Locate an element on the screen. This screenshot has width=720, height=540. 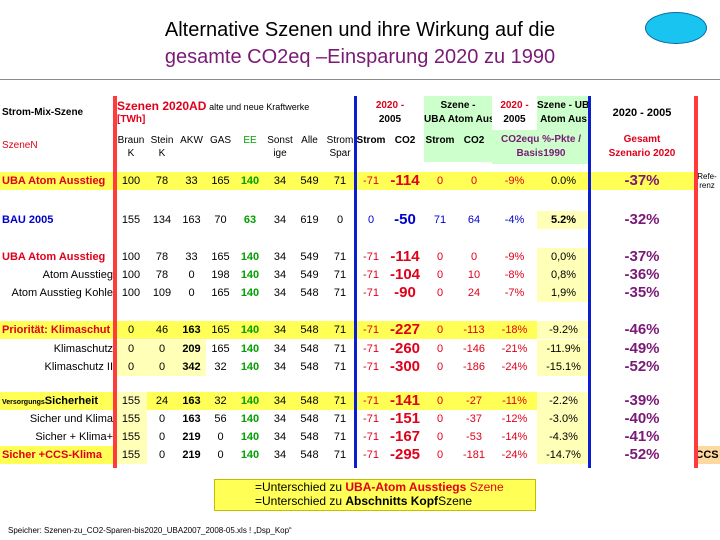
row-name-text: Sicher +CCS-Klima is located at coordinates (52, 455).